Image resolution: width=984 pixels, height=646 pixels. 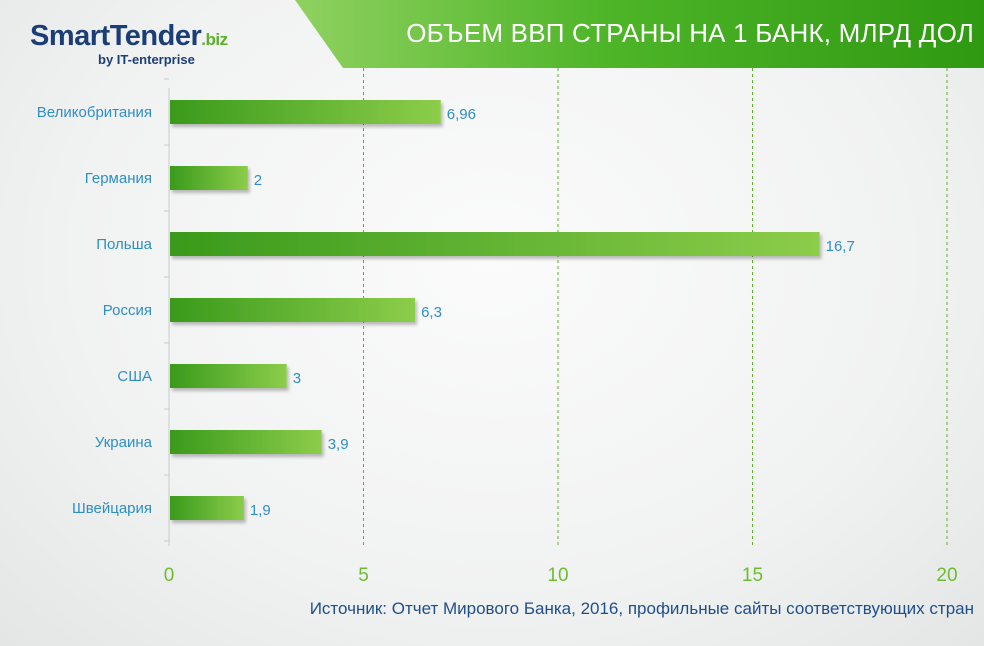 What do you see at coordinates (169, 575) in the screenshot?
I see `x-tick-label: 0` at bounding box center [169, 575].